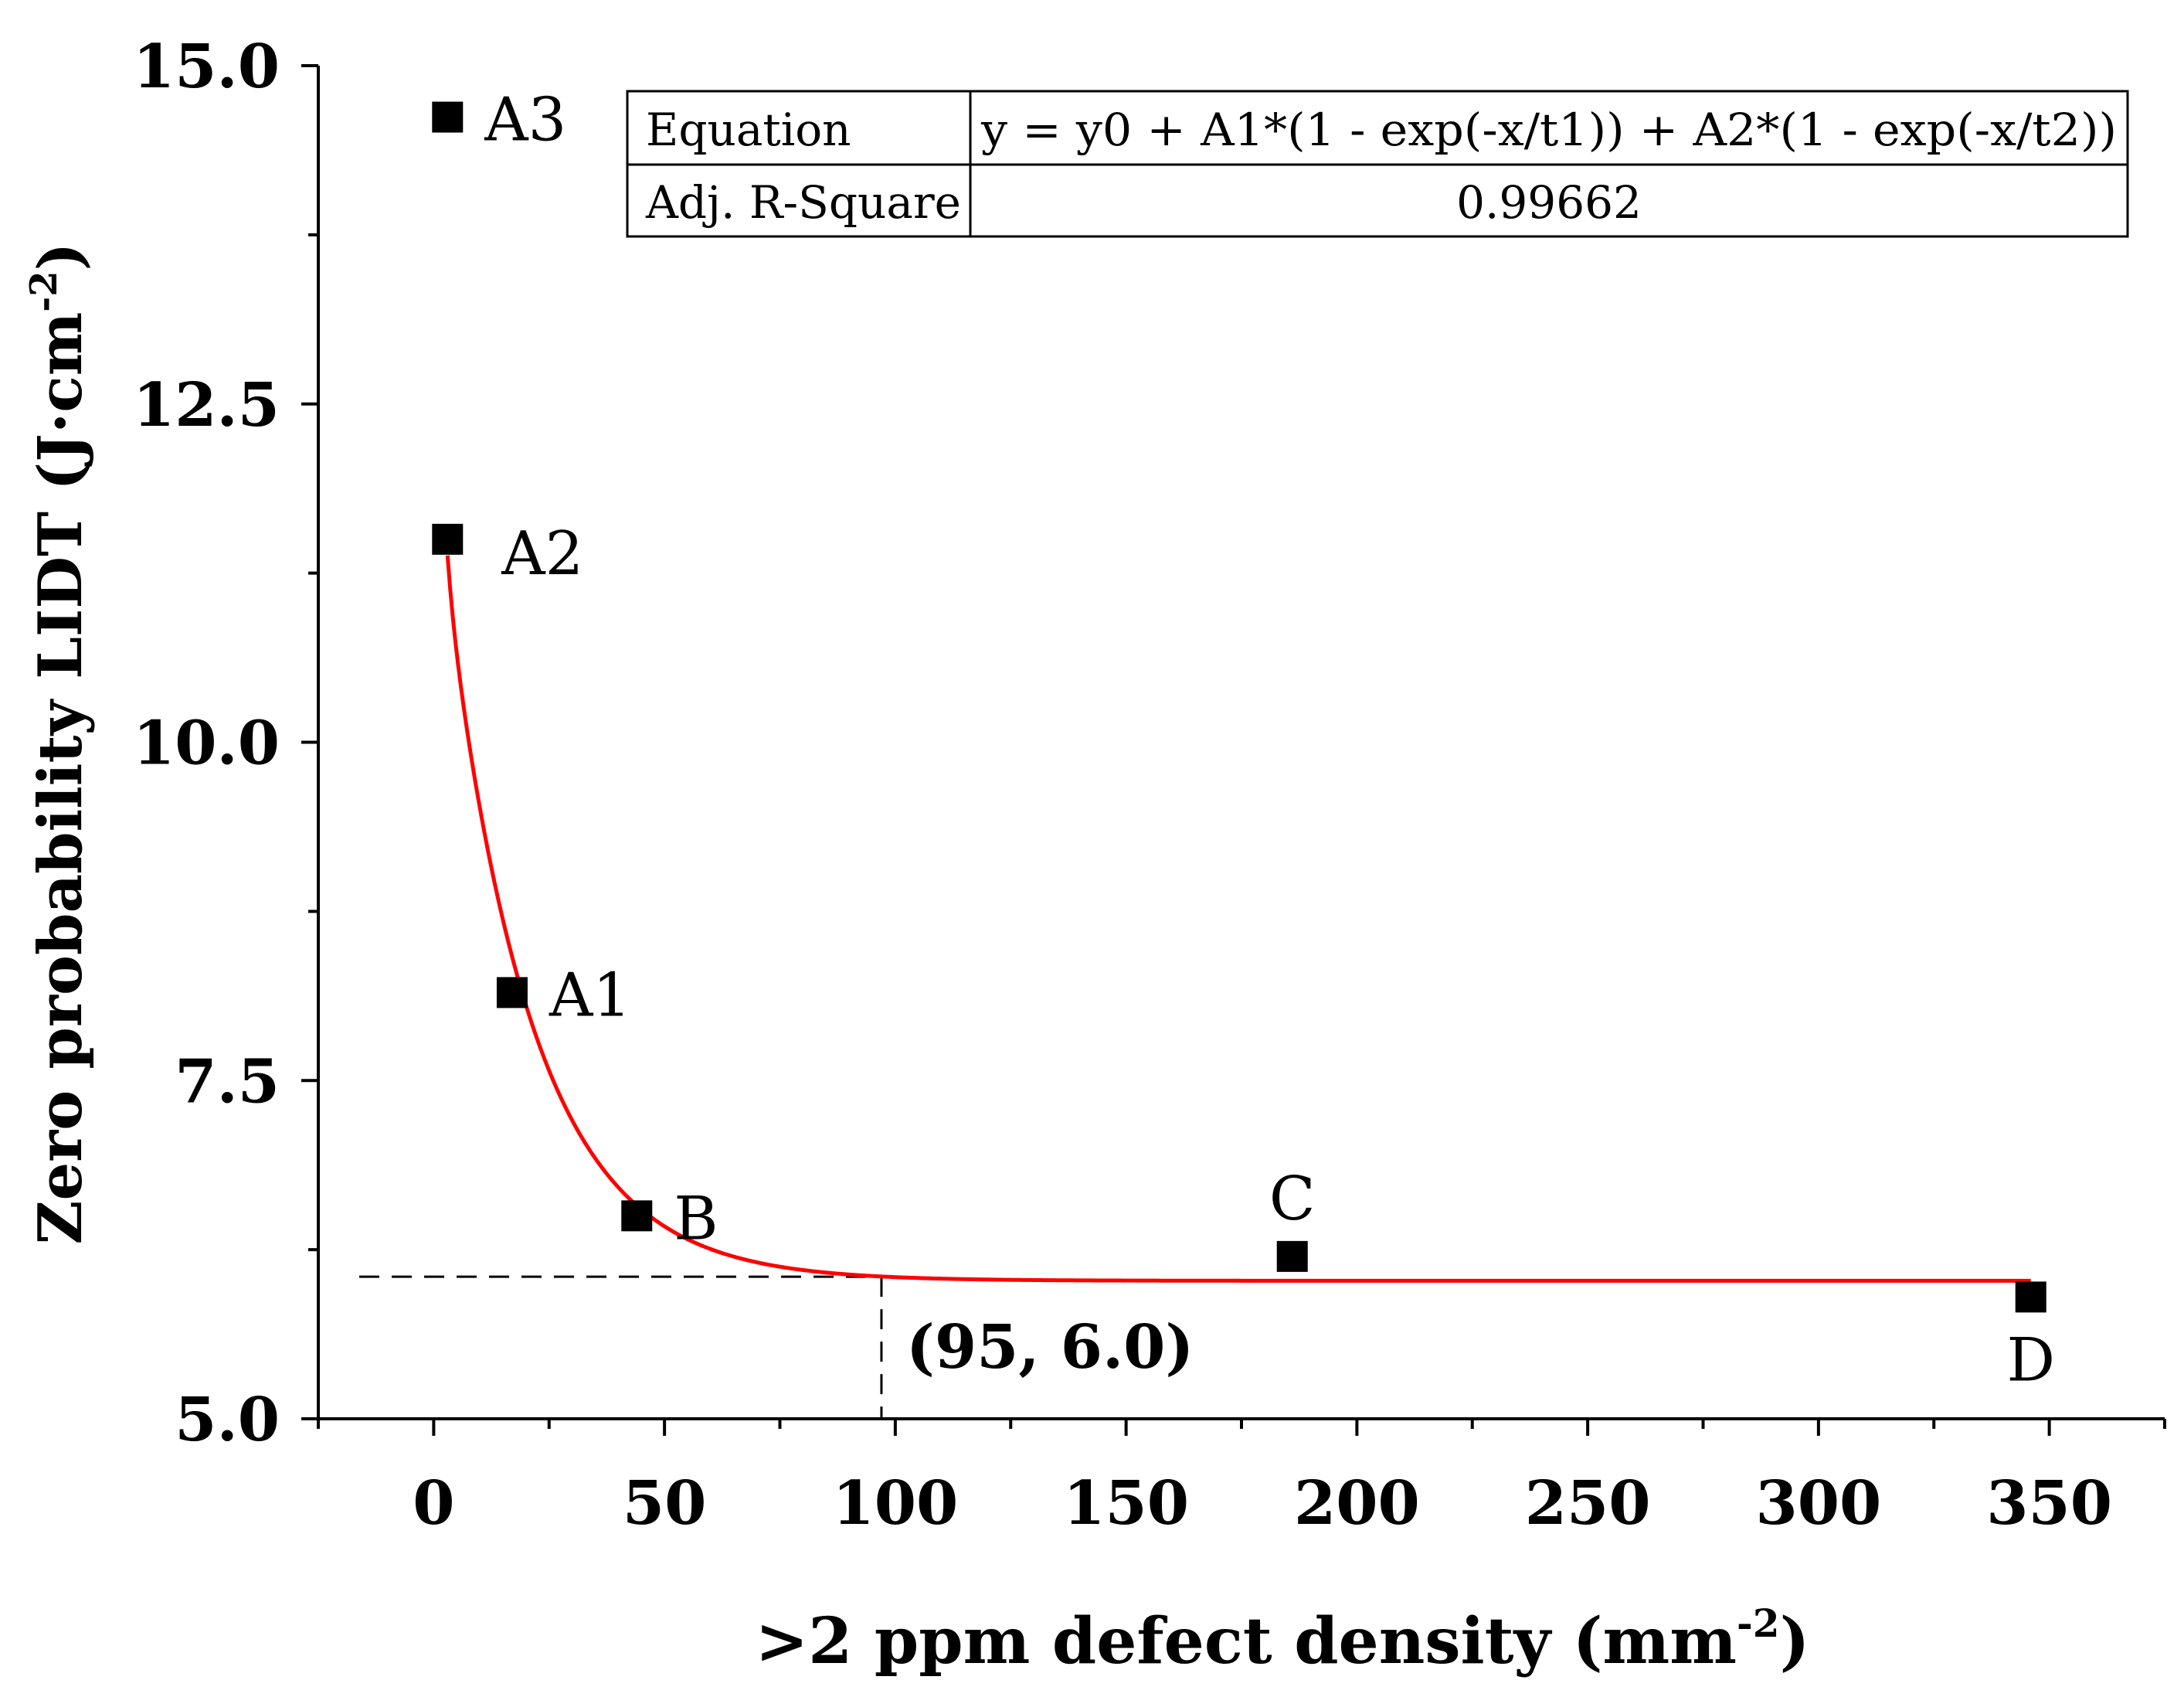  What do you see at coordinates (637, 1216) in the screenshot?
I see `data-point-b` at bounding box center [637, 1216].